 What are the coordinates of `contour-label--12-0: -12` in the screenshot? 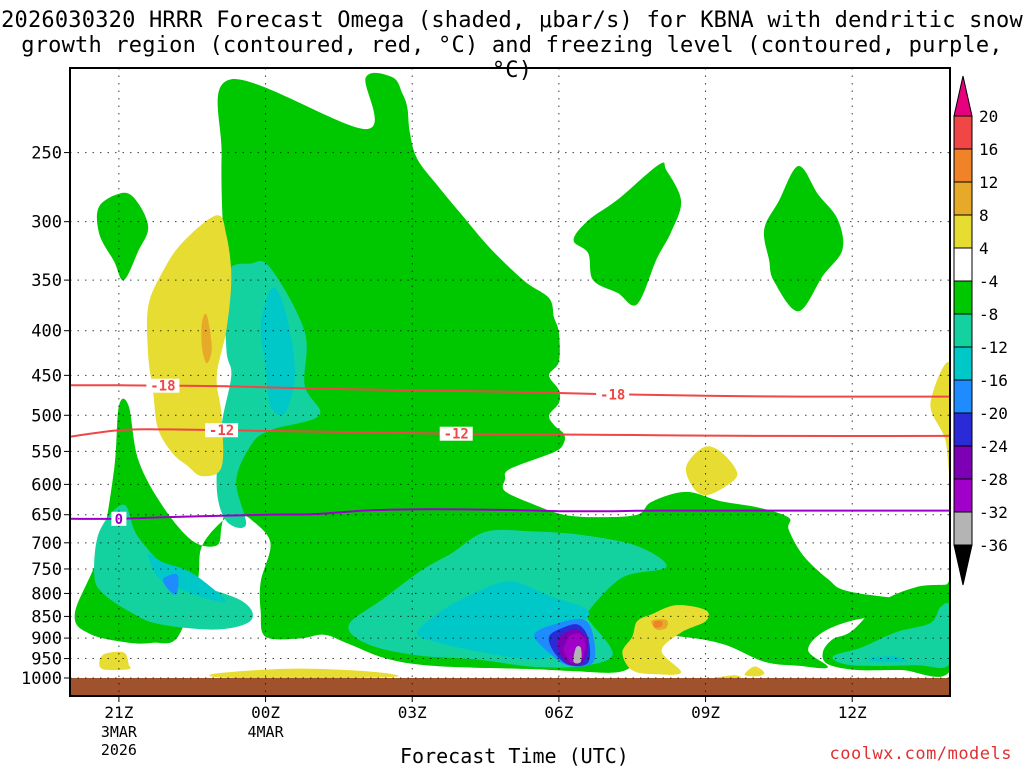 It's located at (221, 431).